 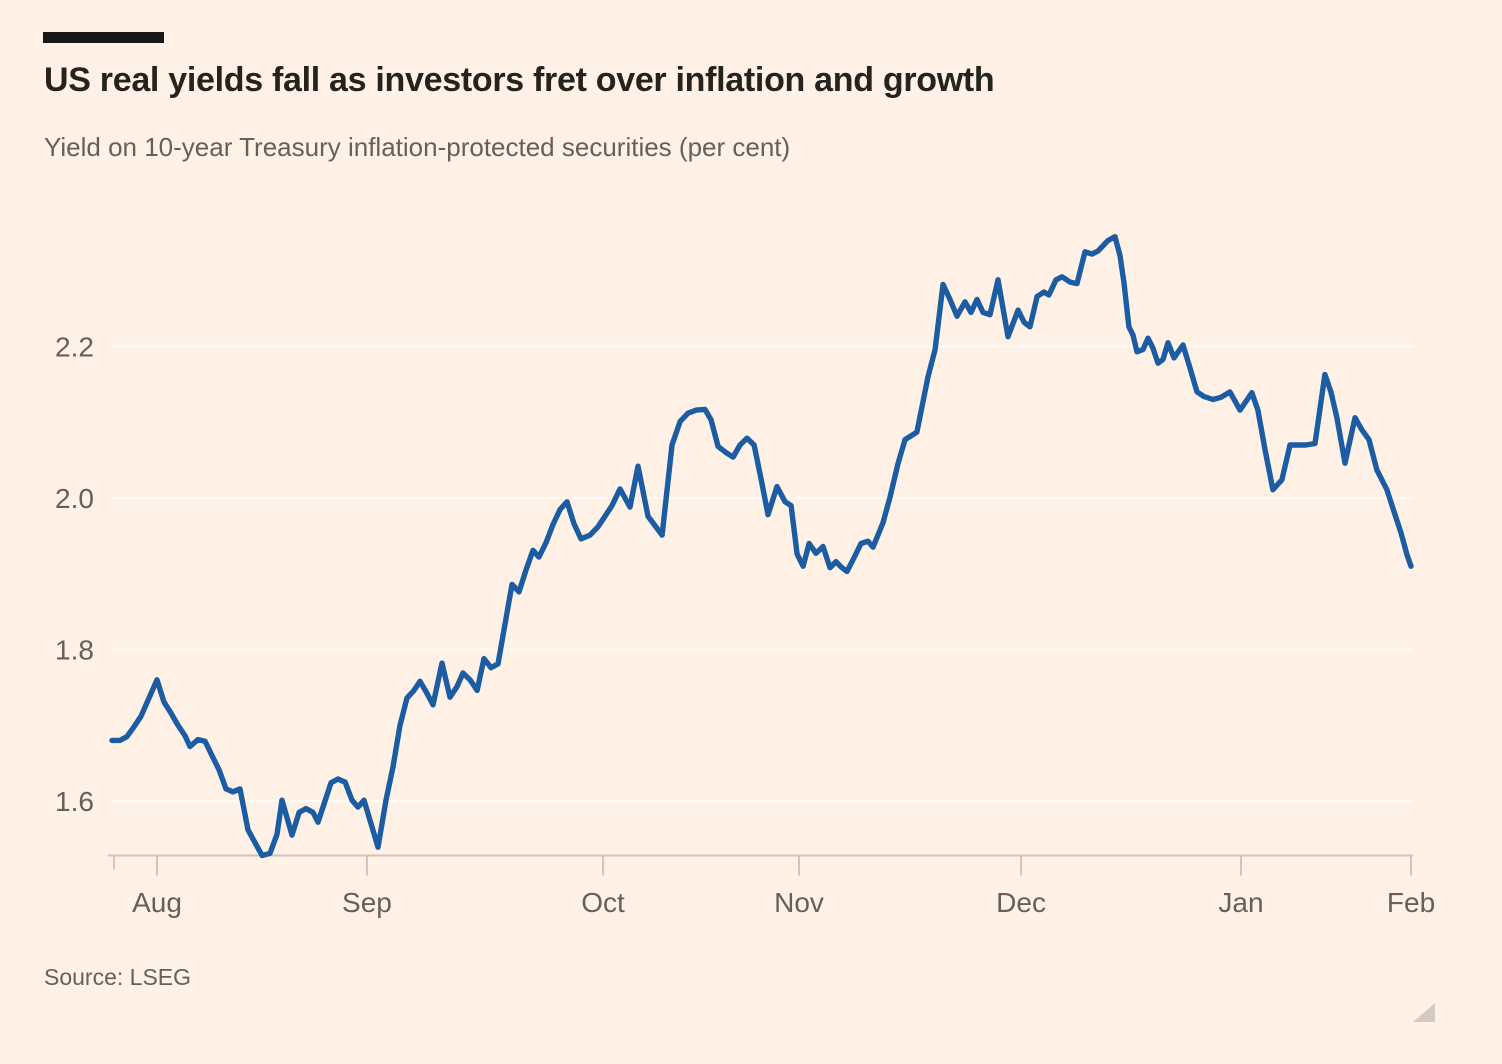 I want to click on x-tick-label: Sep, so click(x=367, y=902).